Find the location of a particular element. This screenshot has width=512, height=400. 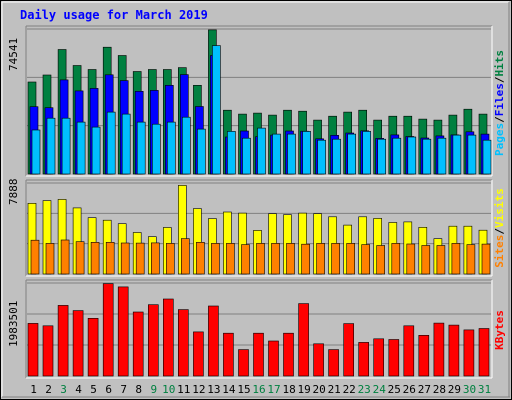

x-day-label-28: 28 is located at coordinates (439, 389).